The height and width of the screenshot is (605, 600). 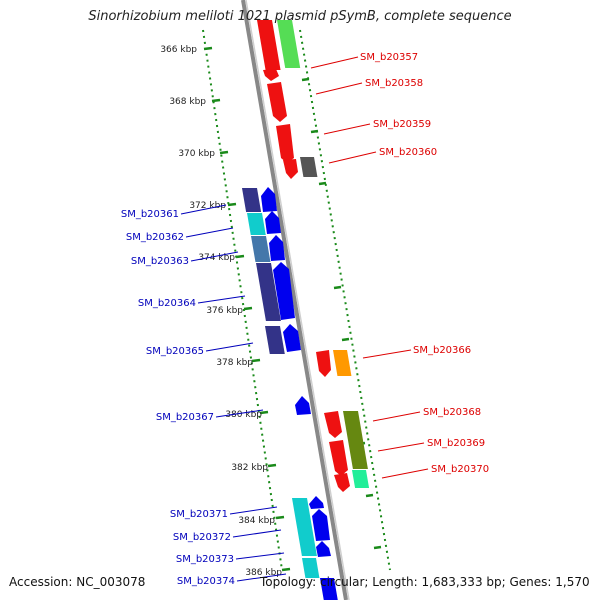 What do you see at coordinates (345, 300) in the screenshot?
I see `outer-dotted-track-right` at bounding box center [345, 300].